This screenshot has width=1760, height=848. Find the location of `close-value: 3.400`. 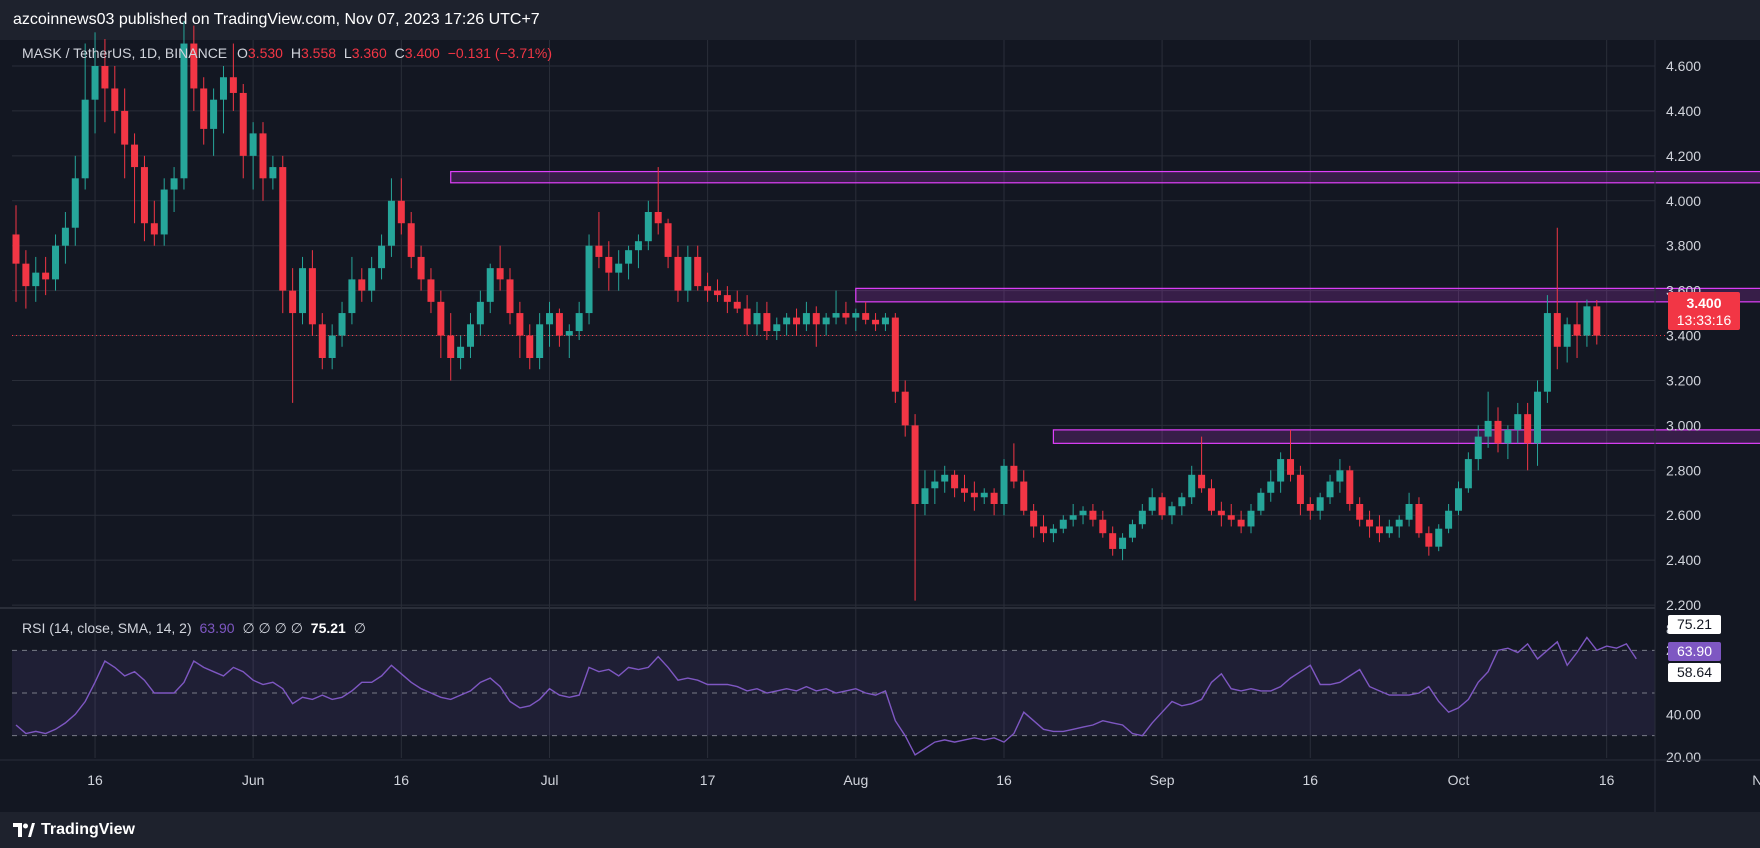

close-value: 3.400 is located at coordinates (422, 53).